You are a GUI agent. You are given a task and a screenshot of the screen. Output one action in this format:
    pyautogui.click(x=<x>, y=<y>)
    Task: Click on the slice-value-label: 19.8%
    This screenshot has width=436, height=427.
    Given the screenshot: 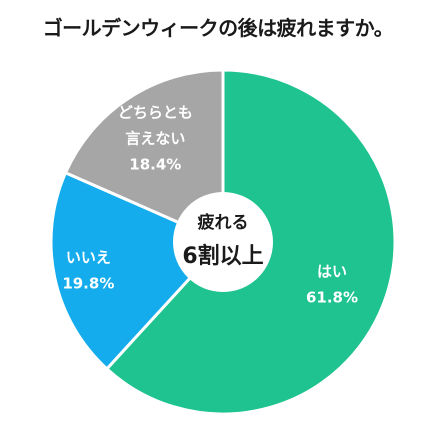 What is the action you would take?
    pyautogui.click(x=88, y=283)
    